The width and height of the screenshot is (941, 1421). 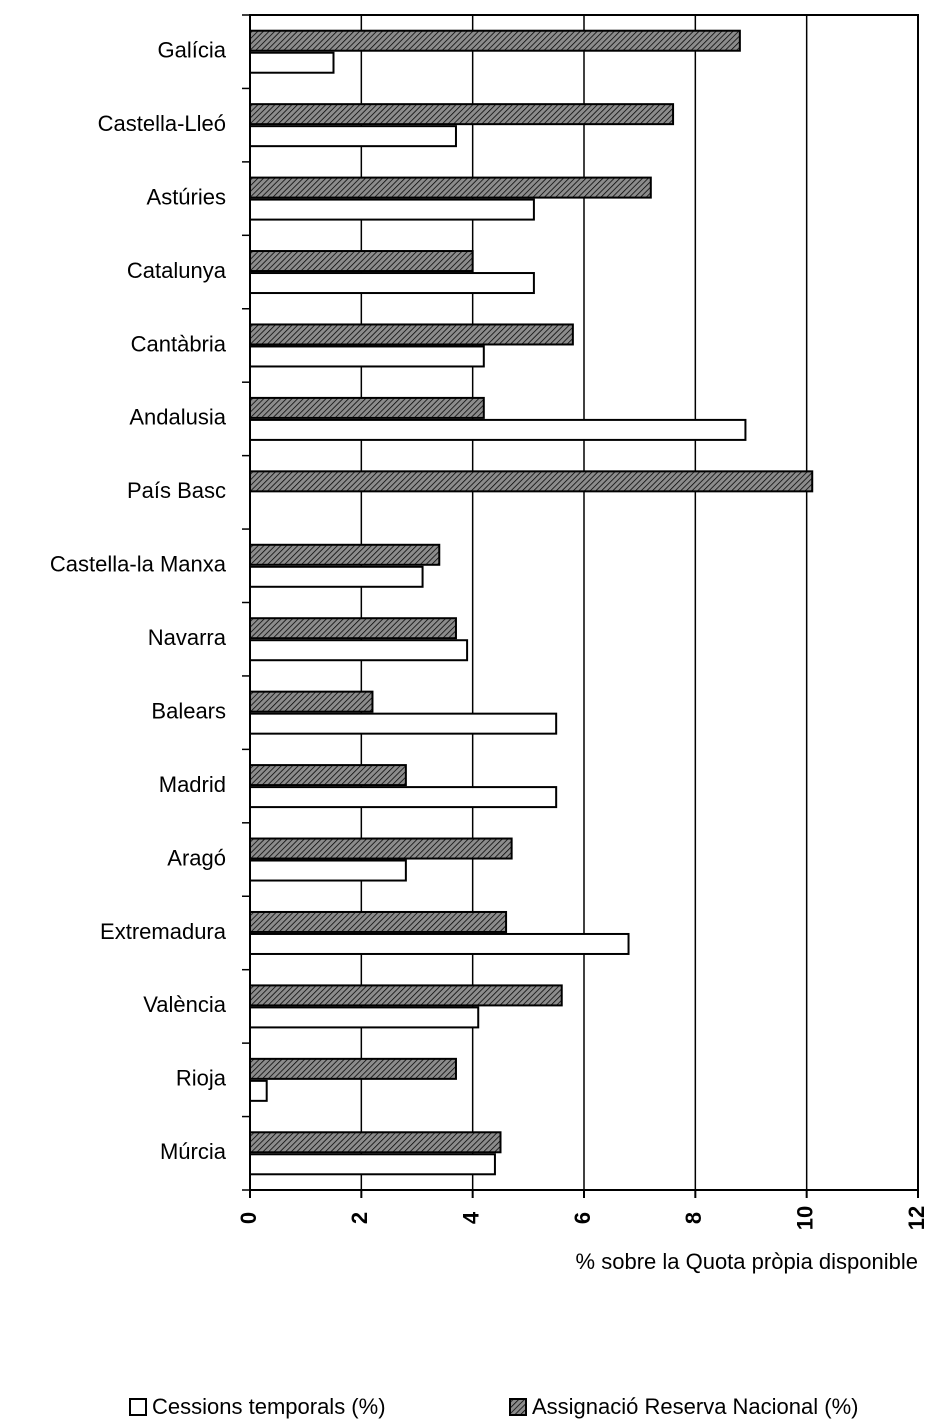 I want to click on y-tick-label: Aragó, so click(x=196, y=857).